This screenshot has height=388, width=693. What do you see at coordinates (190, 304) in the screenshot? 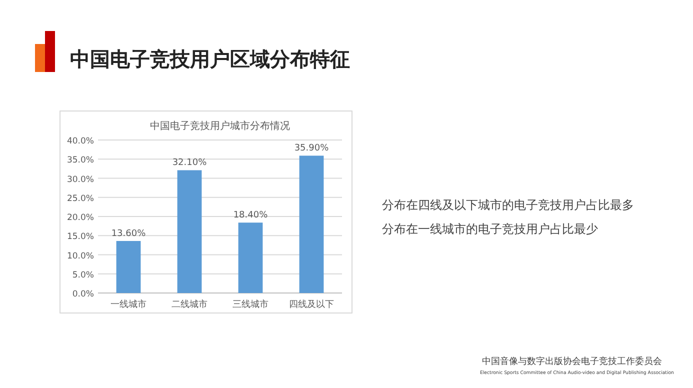
I see `x-tick-label: 二线城市` at bounding box center [190, 304].